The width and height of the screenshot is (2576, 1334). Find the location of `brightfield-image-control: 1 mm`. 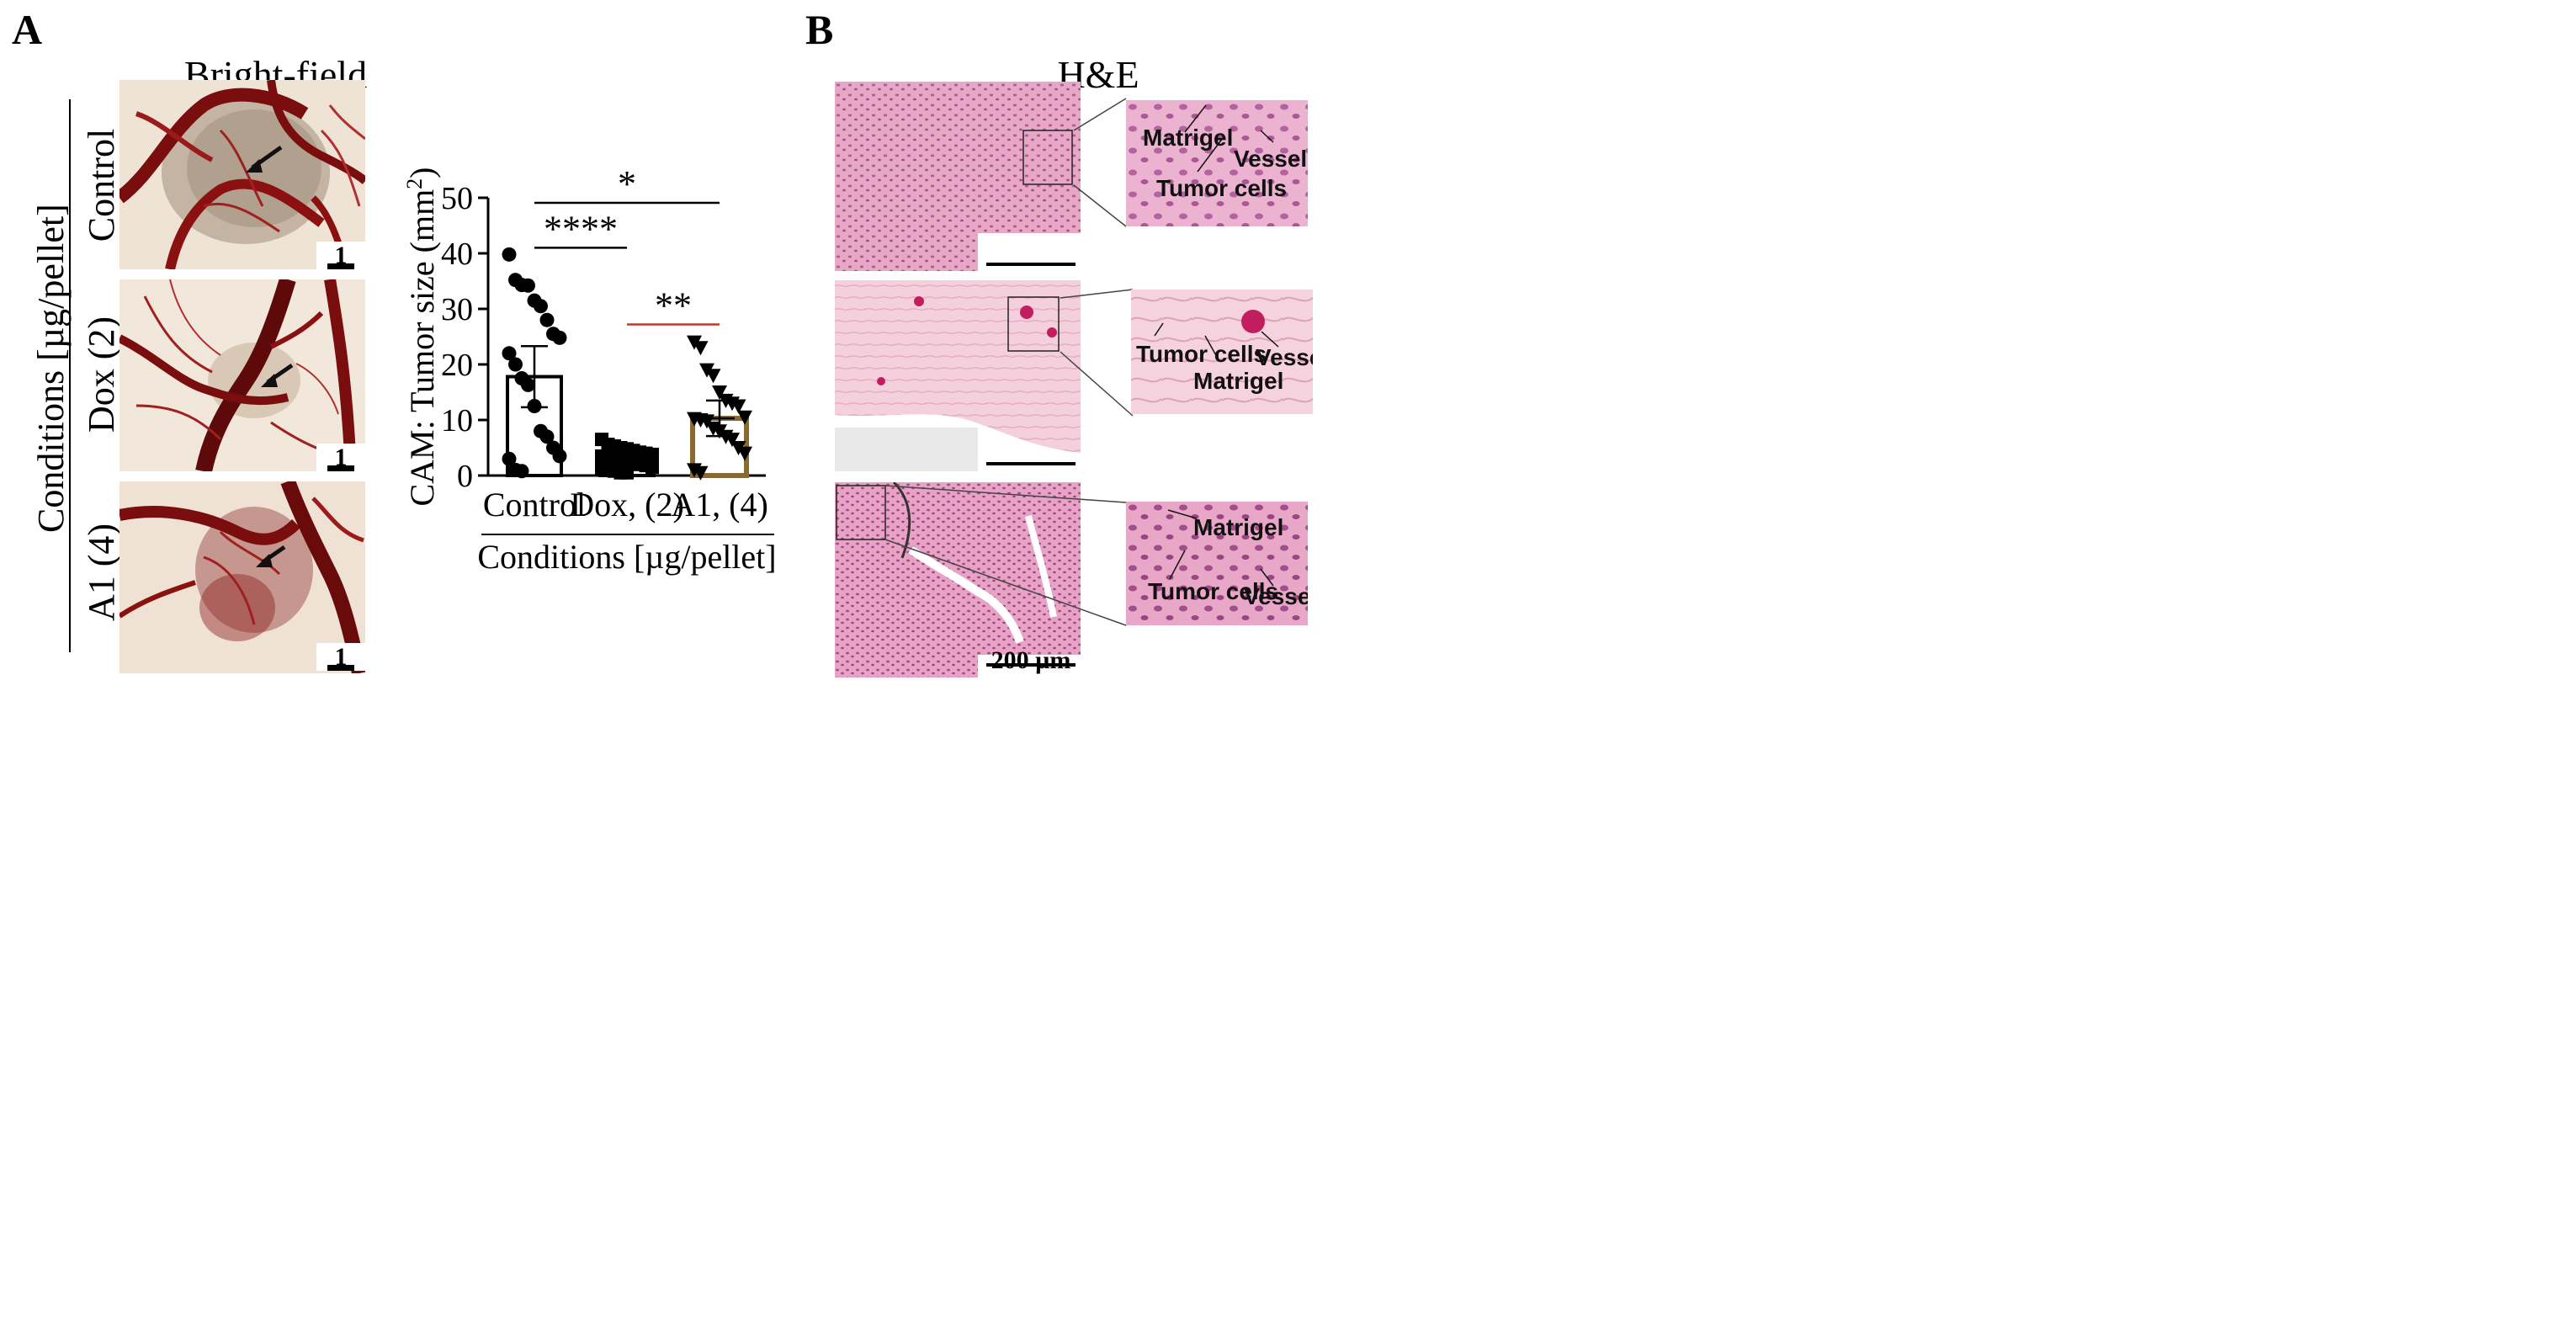

brightfield-image-control: 1 mm is located at coordinates (243, 175).